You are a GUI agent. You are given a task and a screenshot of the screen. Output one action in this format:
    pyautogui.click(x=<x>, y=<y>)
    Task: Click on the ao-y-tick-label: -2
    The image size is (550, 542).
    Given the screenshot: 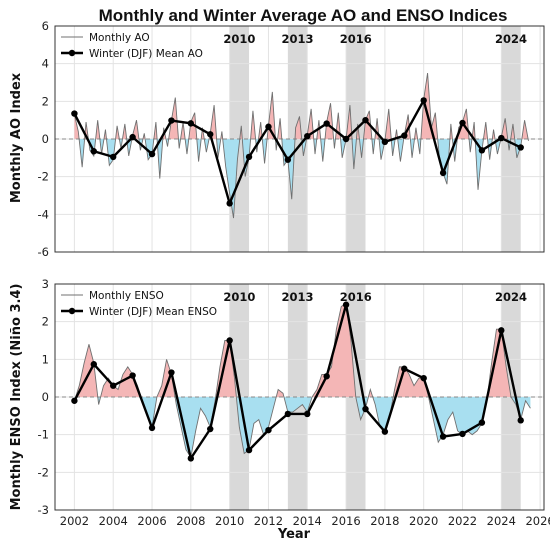 What is the action you would take?
    pyautogui.click(x=43, y=177)
    